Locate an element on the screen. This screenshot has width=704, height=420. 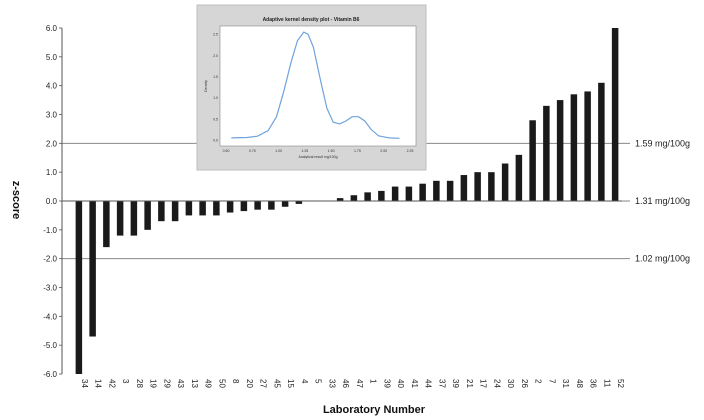
x-tick-label: 3 is located at coordinates (125, 381).